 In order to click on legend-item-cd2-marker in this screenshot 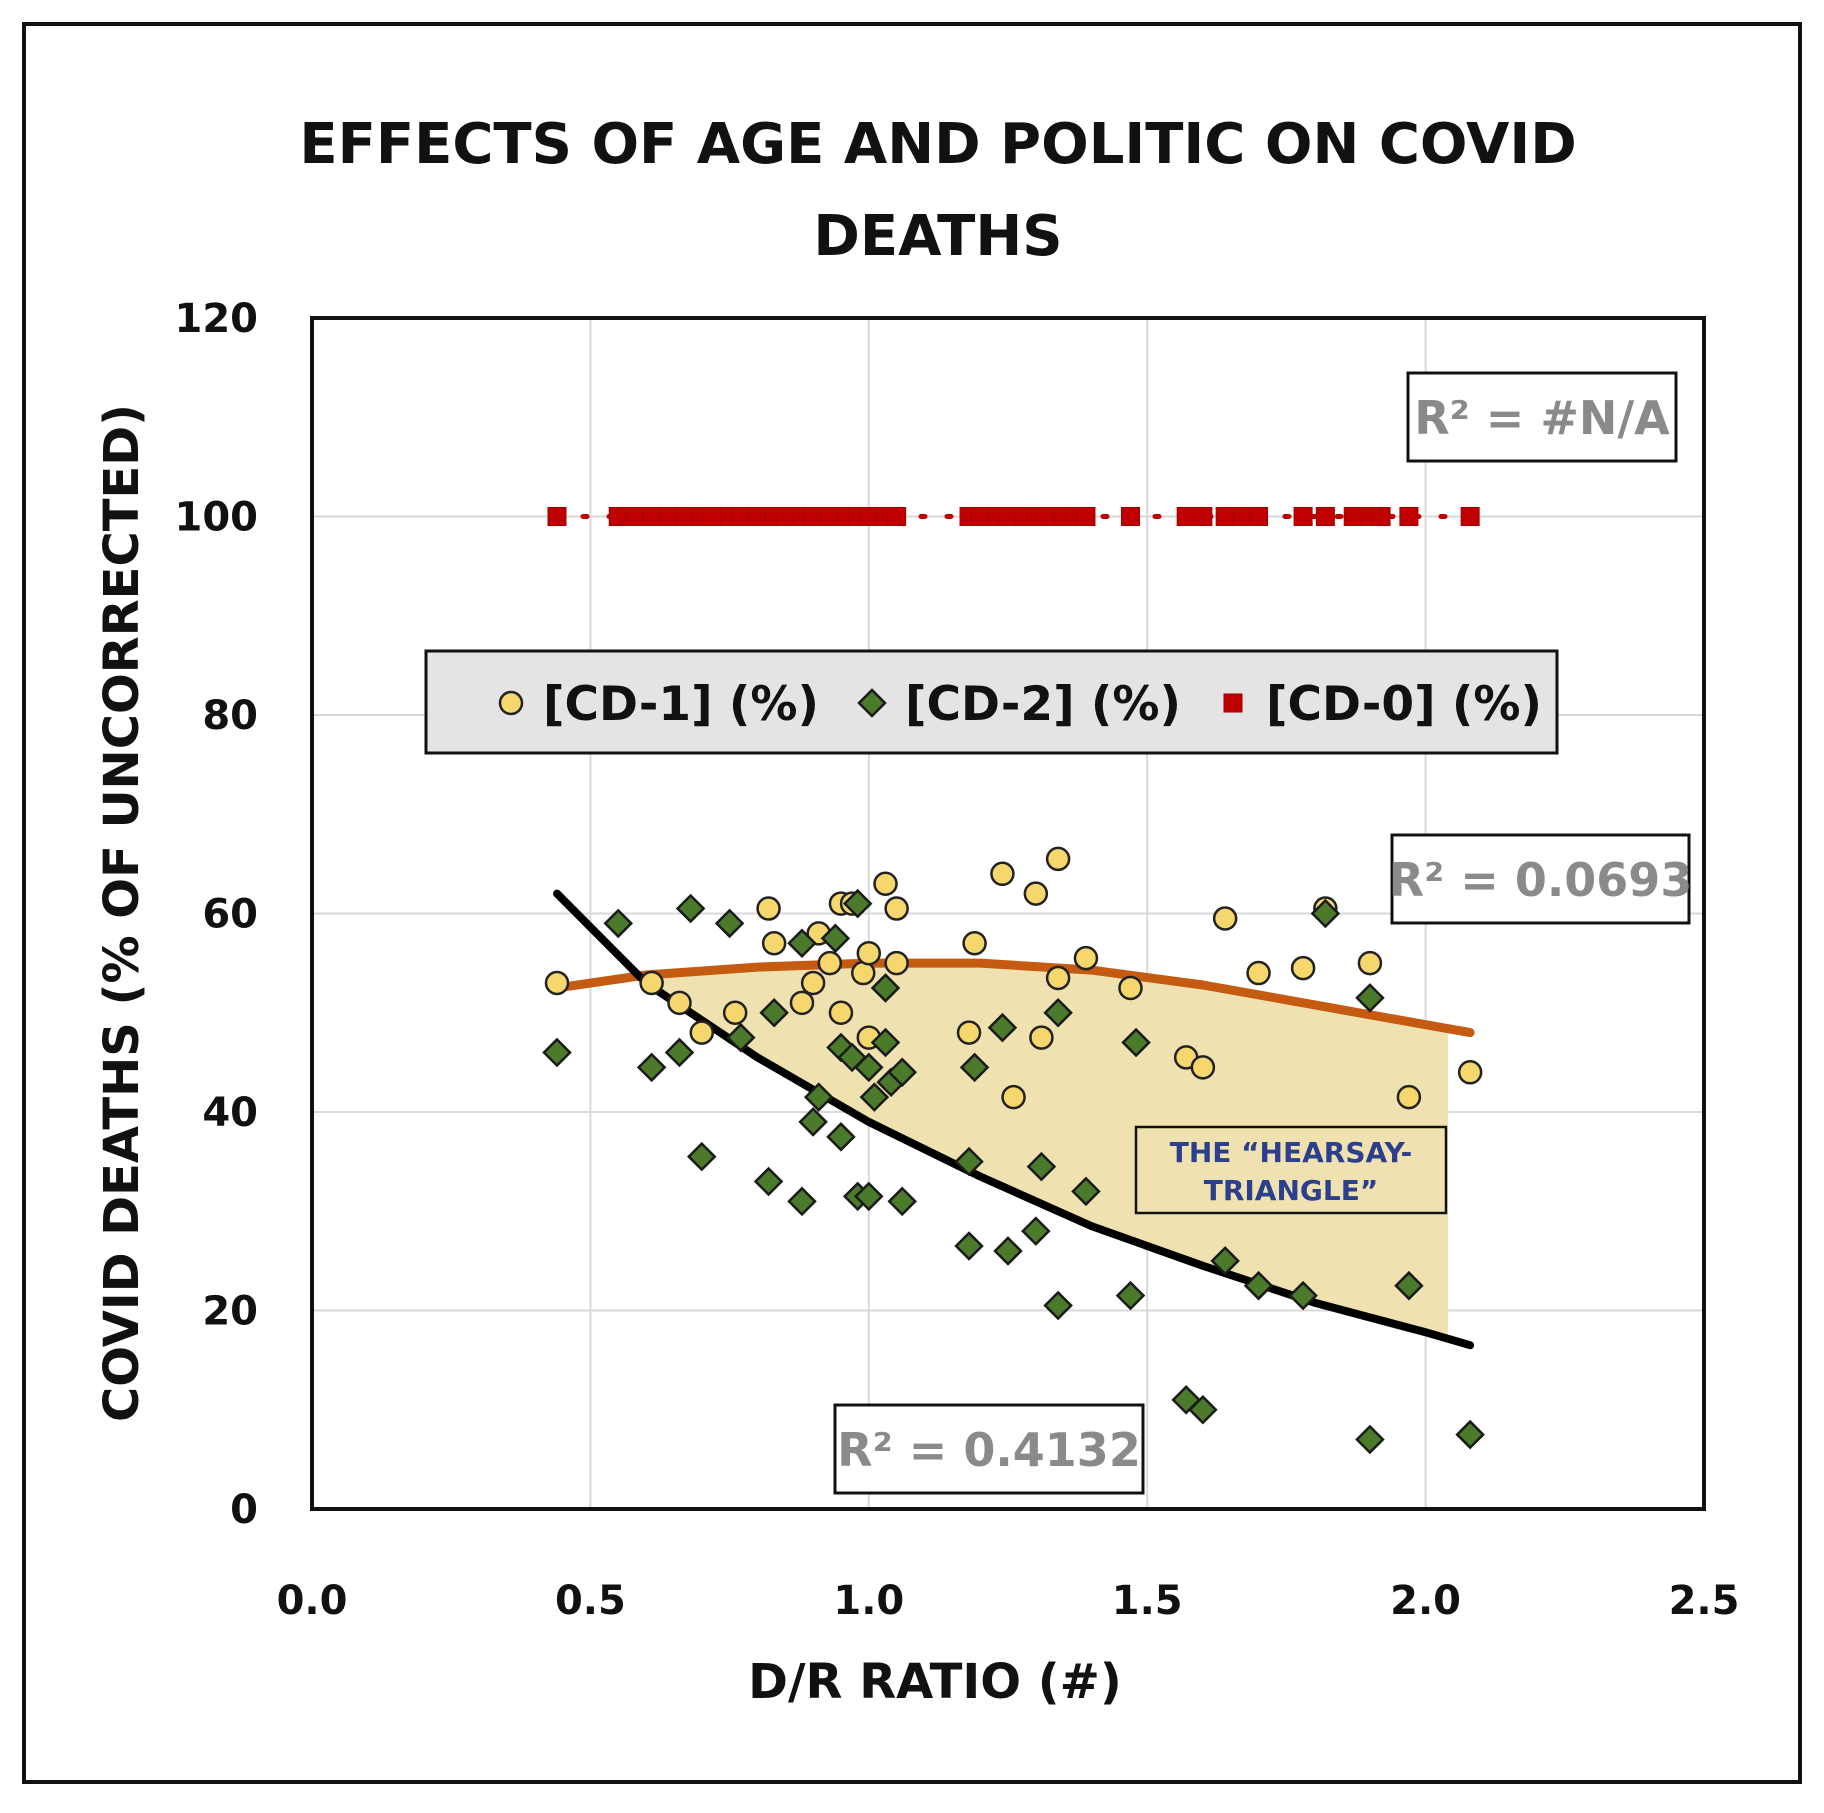, I will do `click(872, 703)`.